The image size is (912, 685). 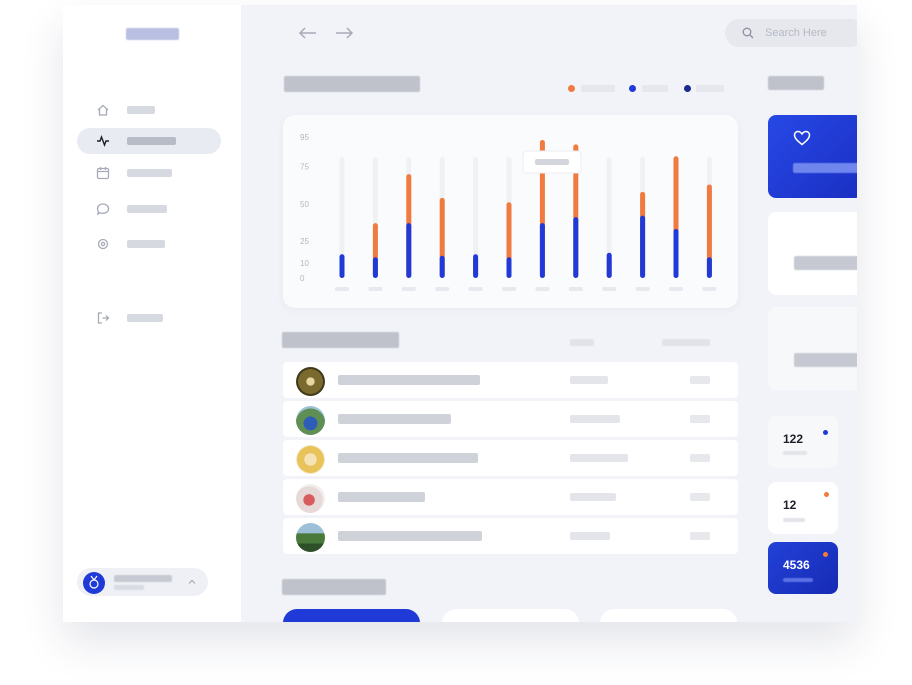 I want to click on stat-card: 4536, so click(x=803, y=568).